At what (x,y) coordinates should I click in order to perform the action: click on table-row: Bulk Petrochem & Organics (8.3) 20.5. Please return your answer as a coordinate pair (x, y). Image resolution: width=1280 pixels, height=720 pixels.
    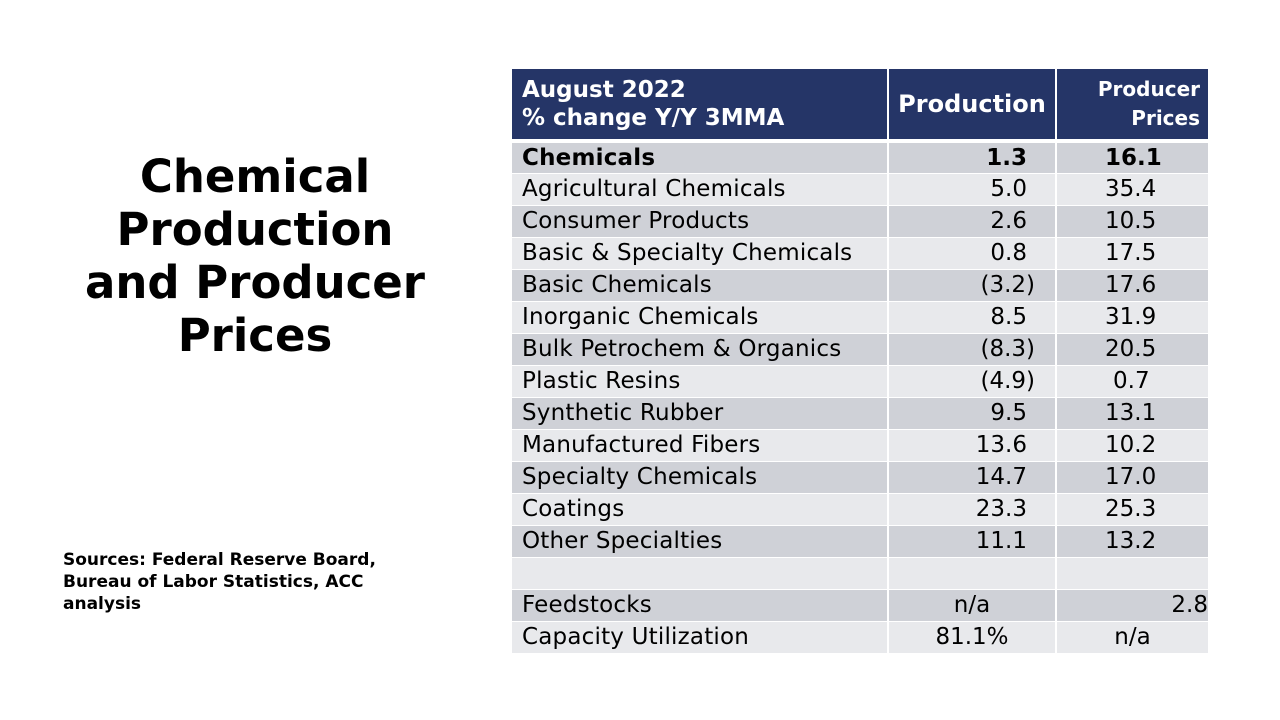
    Looking at the image, I should click on (860, 349).